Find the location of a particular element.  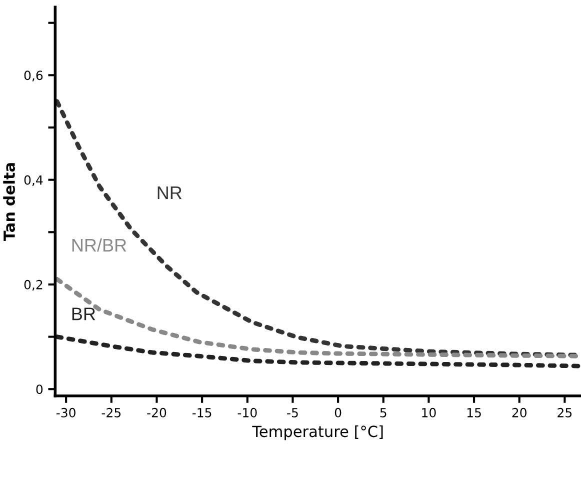

x-tick-label: -25 is located at coordinates (111, 413).